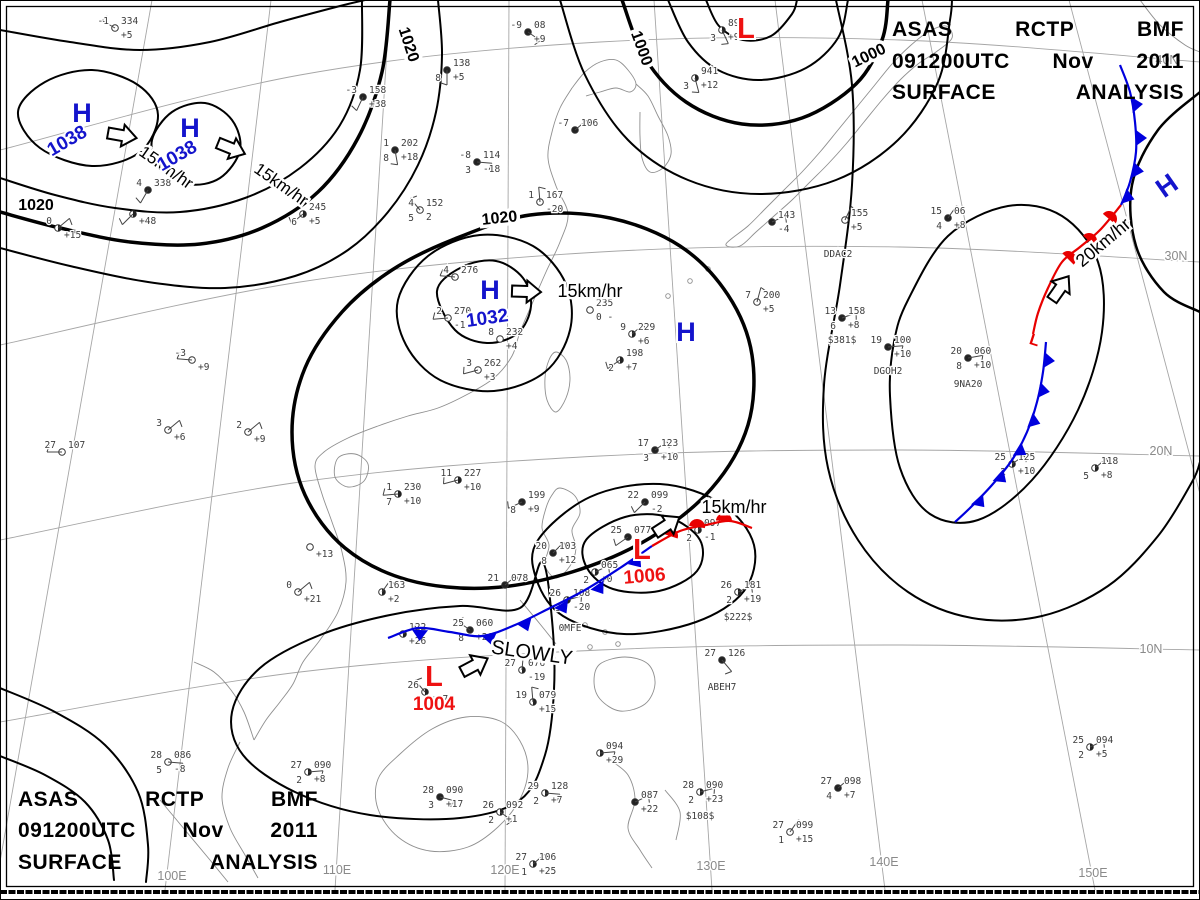  Describe the element at coordinates (263, 862) in the screenshot. I see `title-word: ANALYSIS` at that location.